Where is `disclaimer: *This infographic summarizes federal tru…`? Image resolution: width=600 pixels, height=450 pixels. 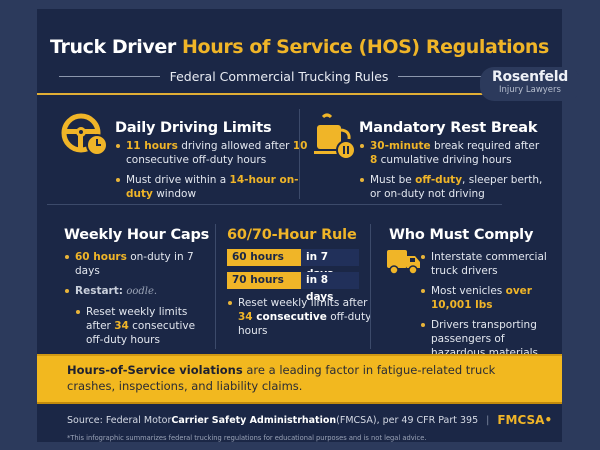 disclaimer: *This infographic summarizes federal tru… is located at coordinates (247, 438).